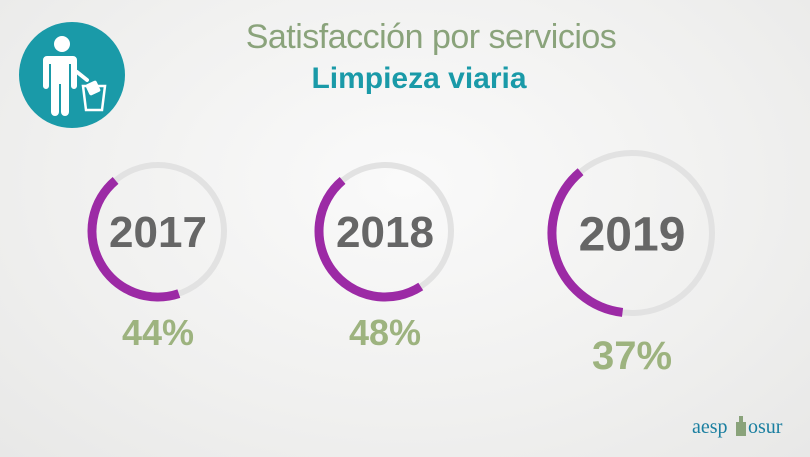 The image size is (810, 457). Describe the element at coordinates (419, 78) in the screenshot. I see `page-subtitle: Limpieza viaria` at that location.